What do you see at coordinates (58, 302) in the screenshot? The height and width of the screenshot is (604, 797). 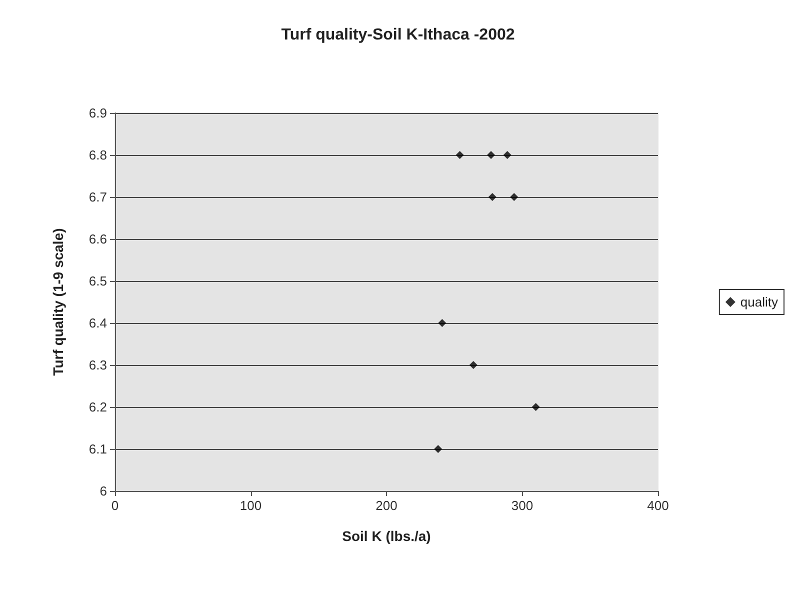 I see `y-axis-title: Turf quality (1-9 scale)` at bounding box center [58, 302].